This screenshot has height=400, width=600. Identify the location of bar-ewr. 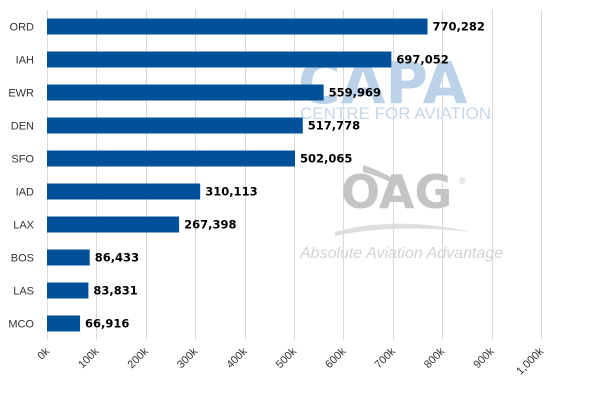
(185, 92).